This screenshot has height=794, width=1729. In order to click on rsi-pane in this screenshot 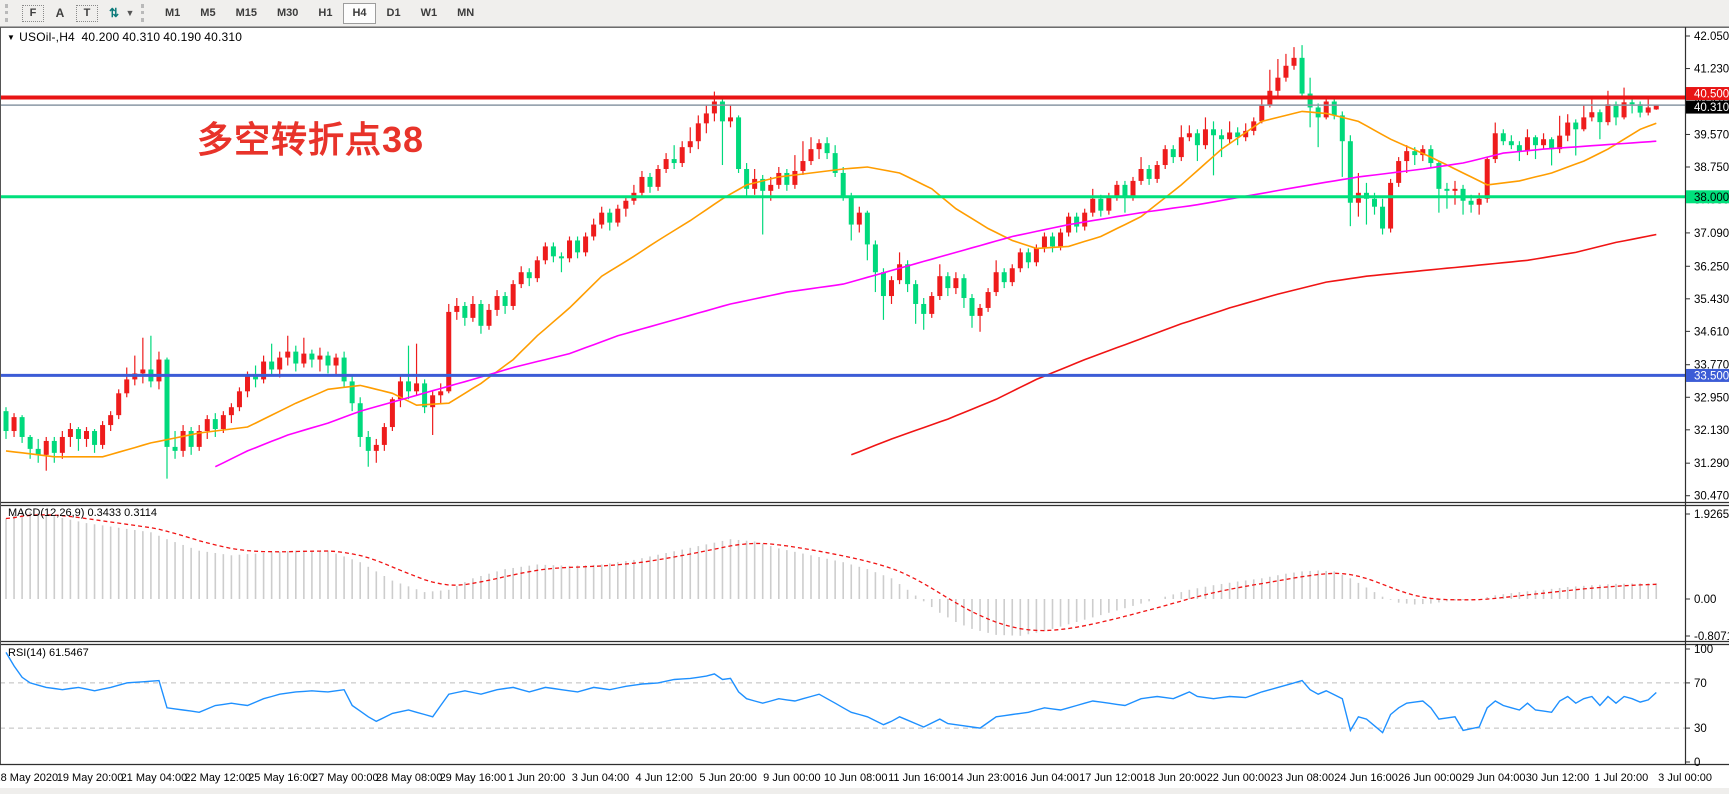, I will do `click(842, 693)`.